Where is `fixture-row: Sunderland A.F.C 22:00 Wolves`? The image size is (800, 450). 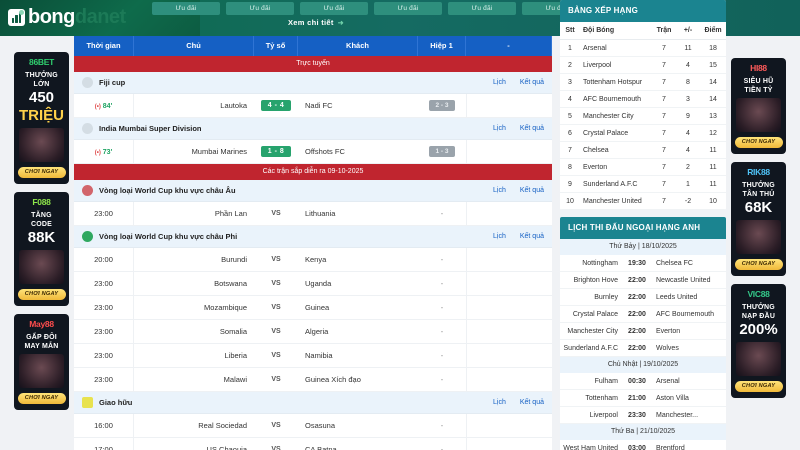
fixture-row: Sunderland A.F.C 22:00 Wolves is located at coordinates (643, 348).